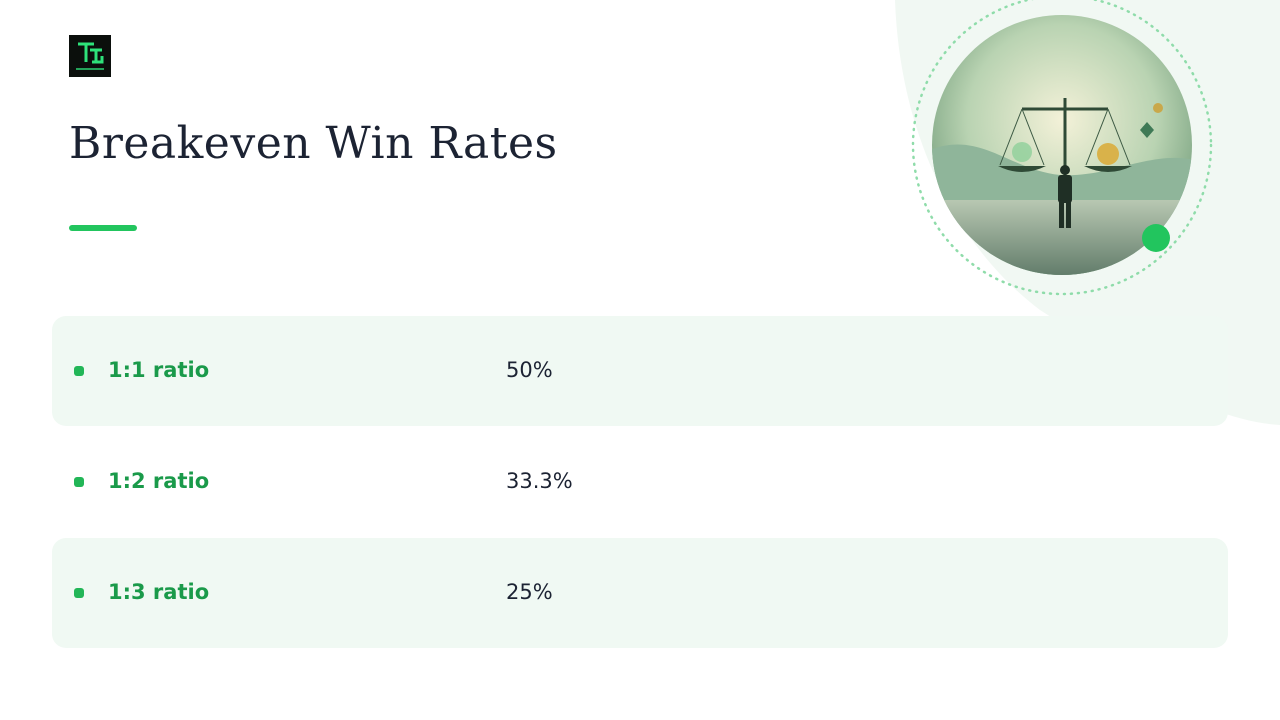  I want to click on illustration, so click(1062, 145).